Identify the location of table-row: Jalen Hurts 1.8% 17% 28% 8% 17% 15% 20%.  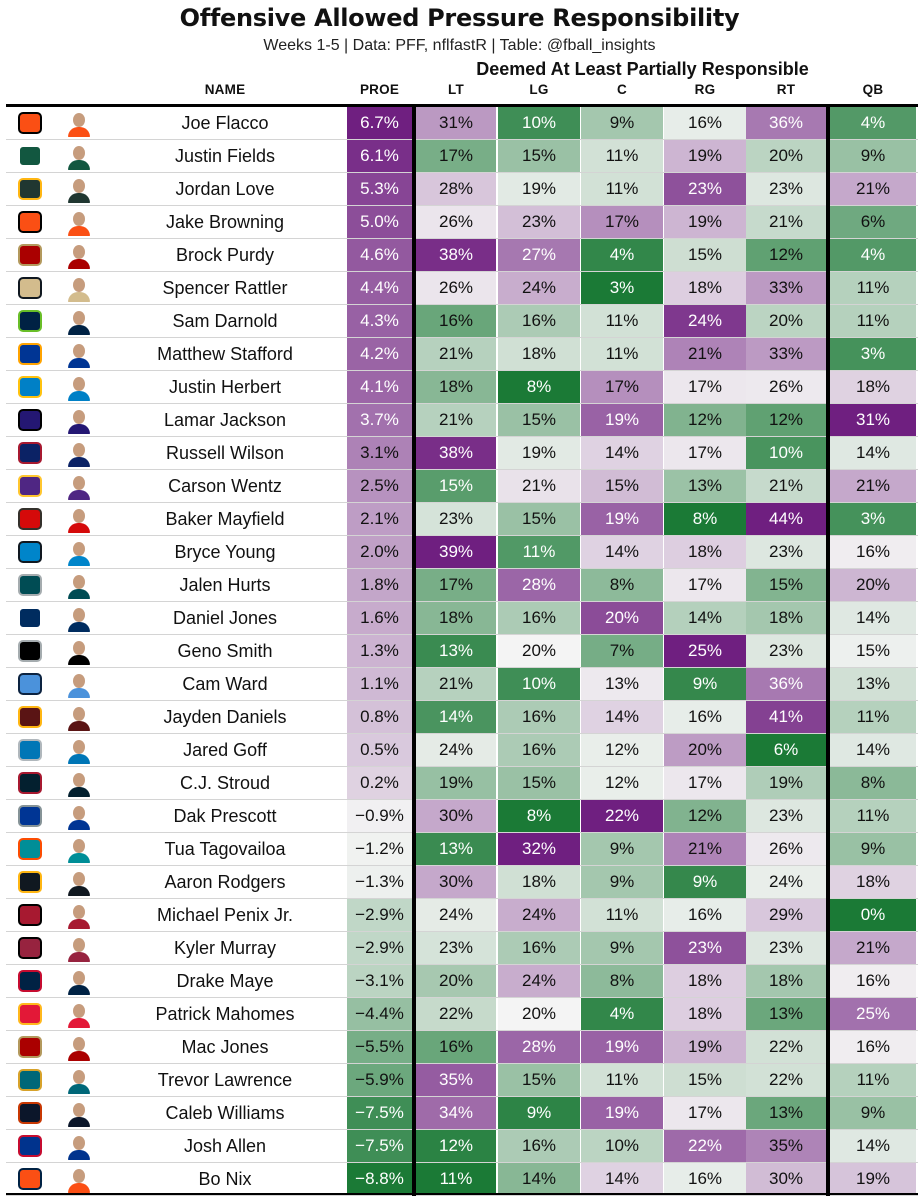
(459, 585).